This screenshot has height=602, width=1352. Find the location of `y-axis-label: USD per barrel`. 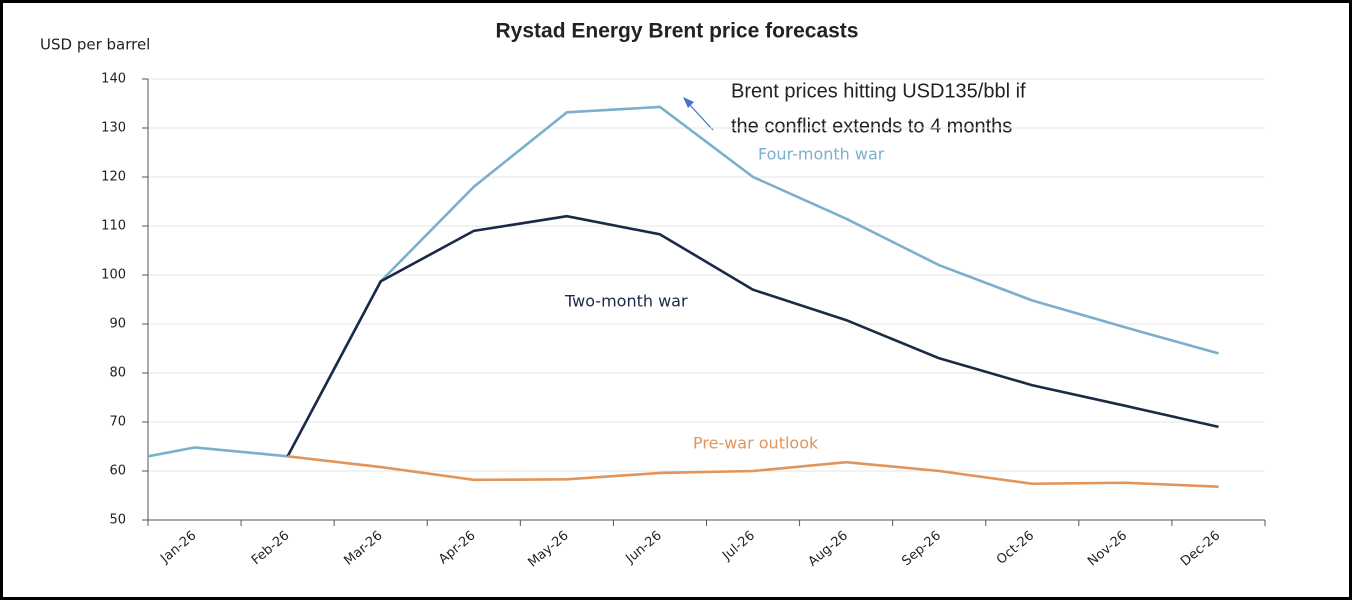

y-axis-label: USD per barrel is located at coordinates (95, 45).